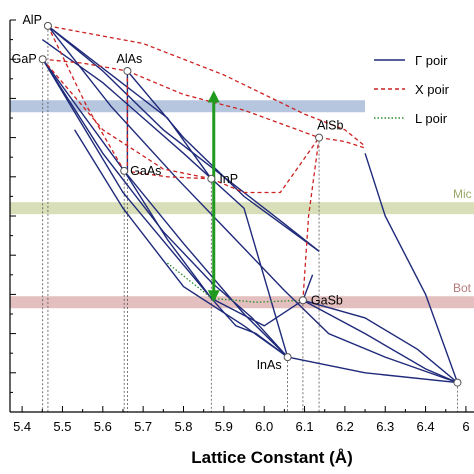 The width and height of the screenshot is (474, 474). What do you see at coordinates (213, 296) in the screenshot?
I see `arrow-head-bottom` at bounding box center [213, 296].